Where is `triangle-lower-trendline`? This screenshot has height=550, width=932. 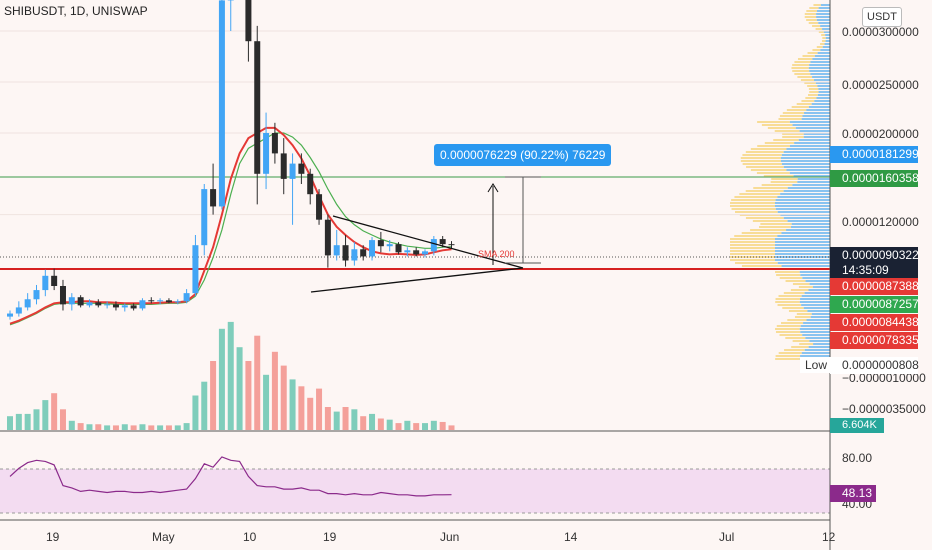 triangle-lower-trendline is located at coordinates (417, 280).